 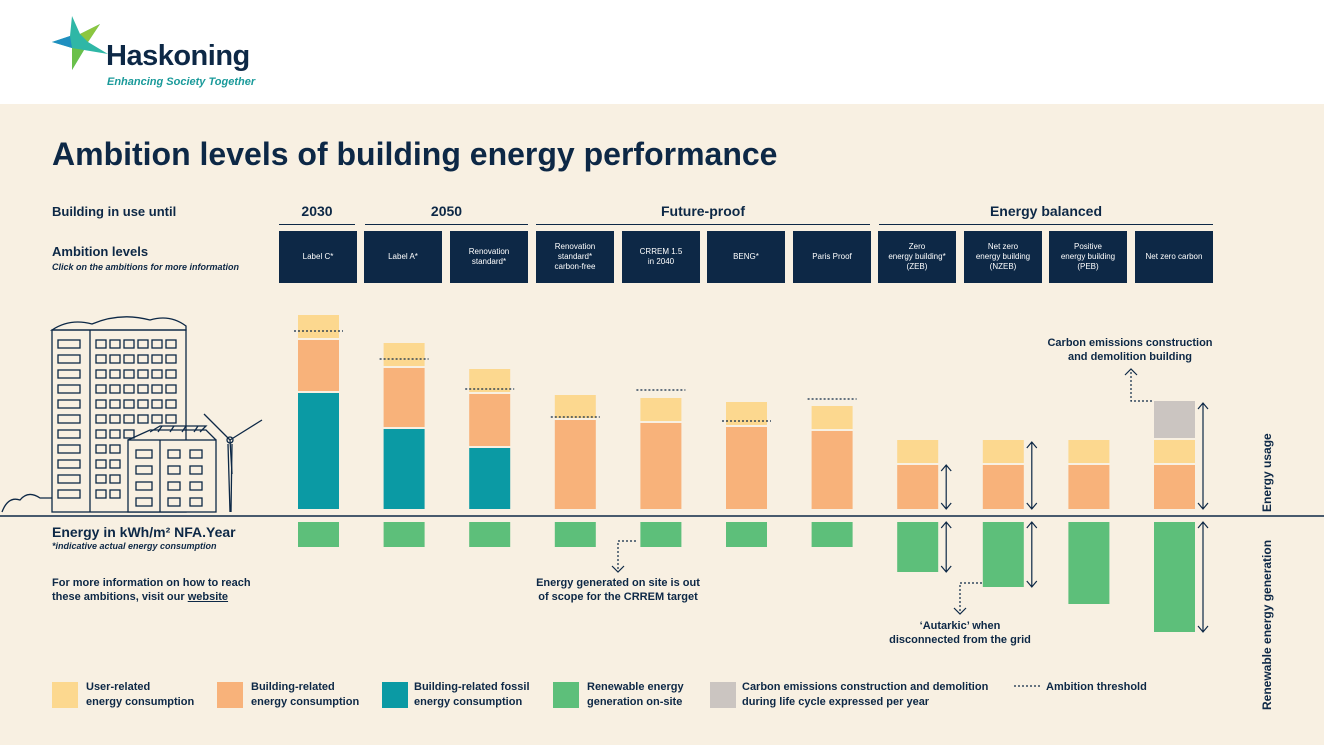 What do you see at coordinates (230, 695) in the screenshot?
I see `legend-swatch-building` at bounding box center [230, 695].